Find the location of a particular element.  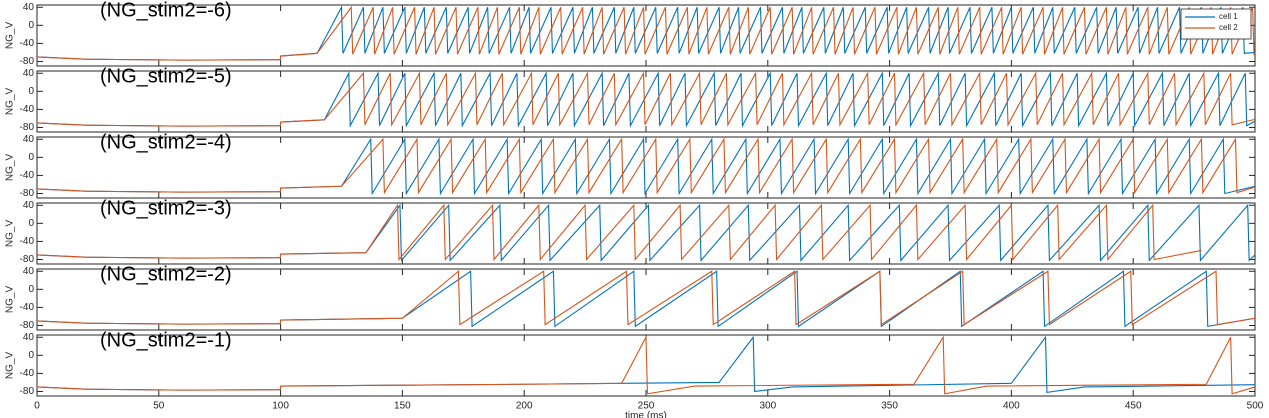

x-tick-label: 0 is located at coordinates (37, 406).